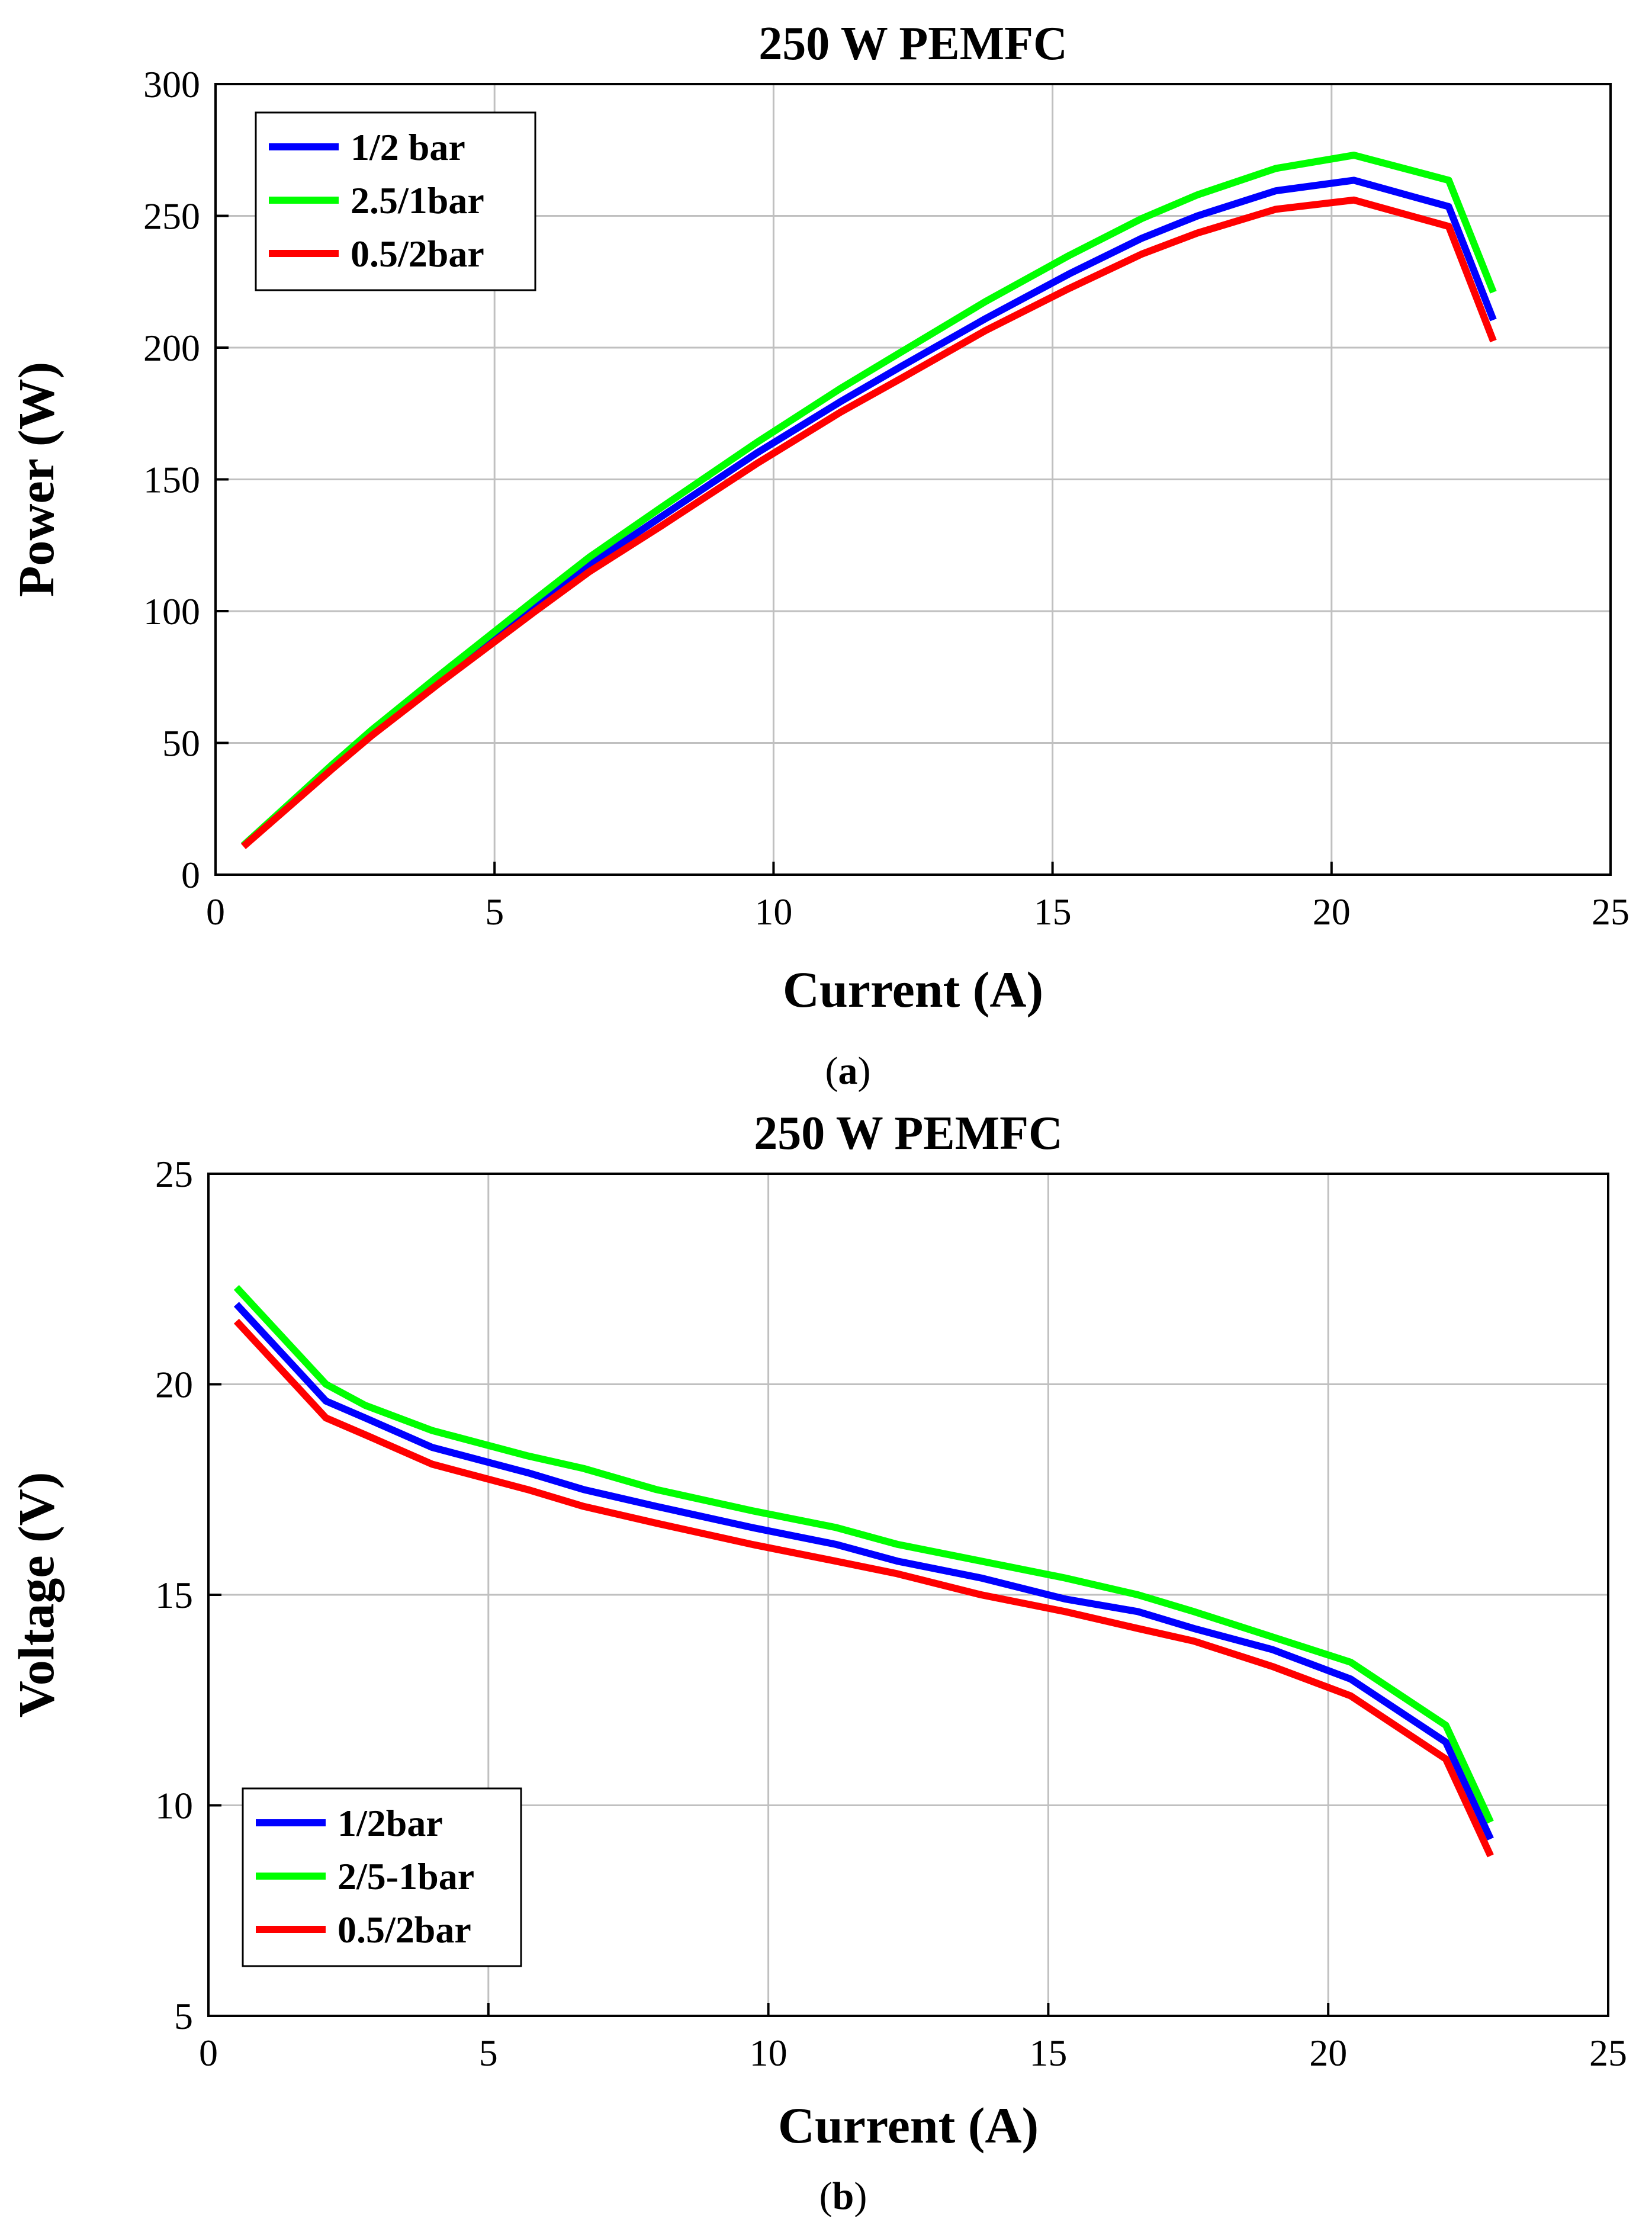 The height and width of the screenshot is (2232, 1652). I want to click on legend-label-1: 1/2 bar, so click(408, 147).